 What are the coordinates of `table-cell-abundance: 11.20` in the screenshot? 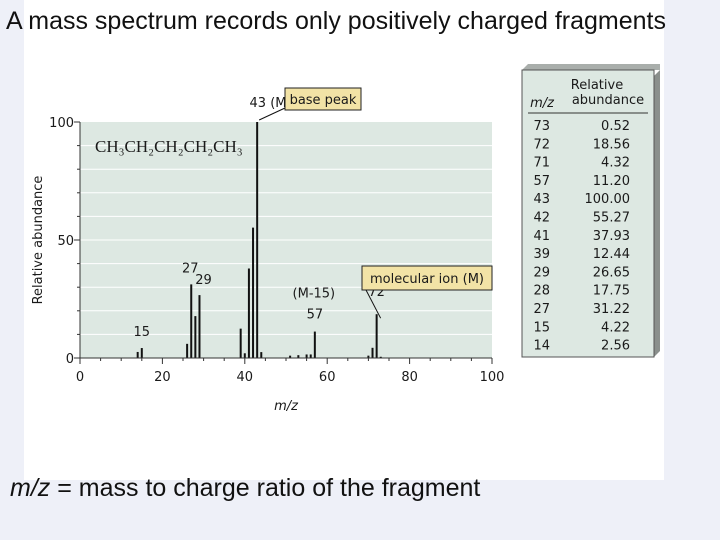 It's located at (611, 181).